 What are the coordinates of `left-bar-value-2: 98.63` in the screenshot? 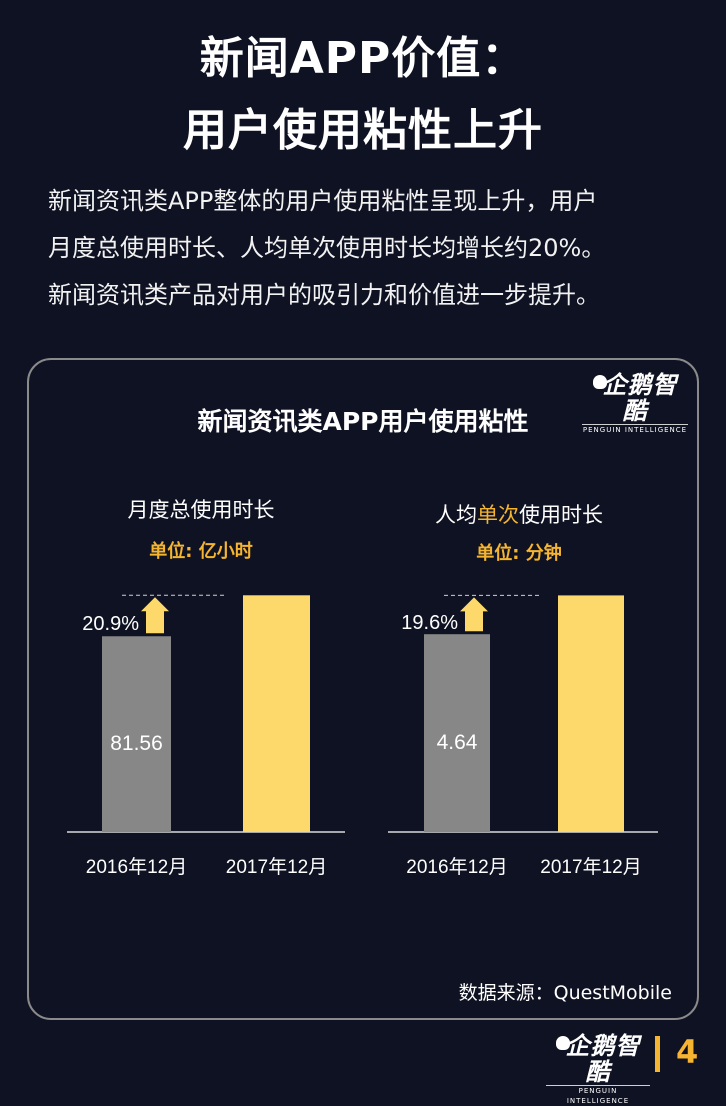 It's located at (276, 725).